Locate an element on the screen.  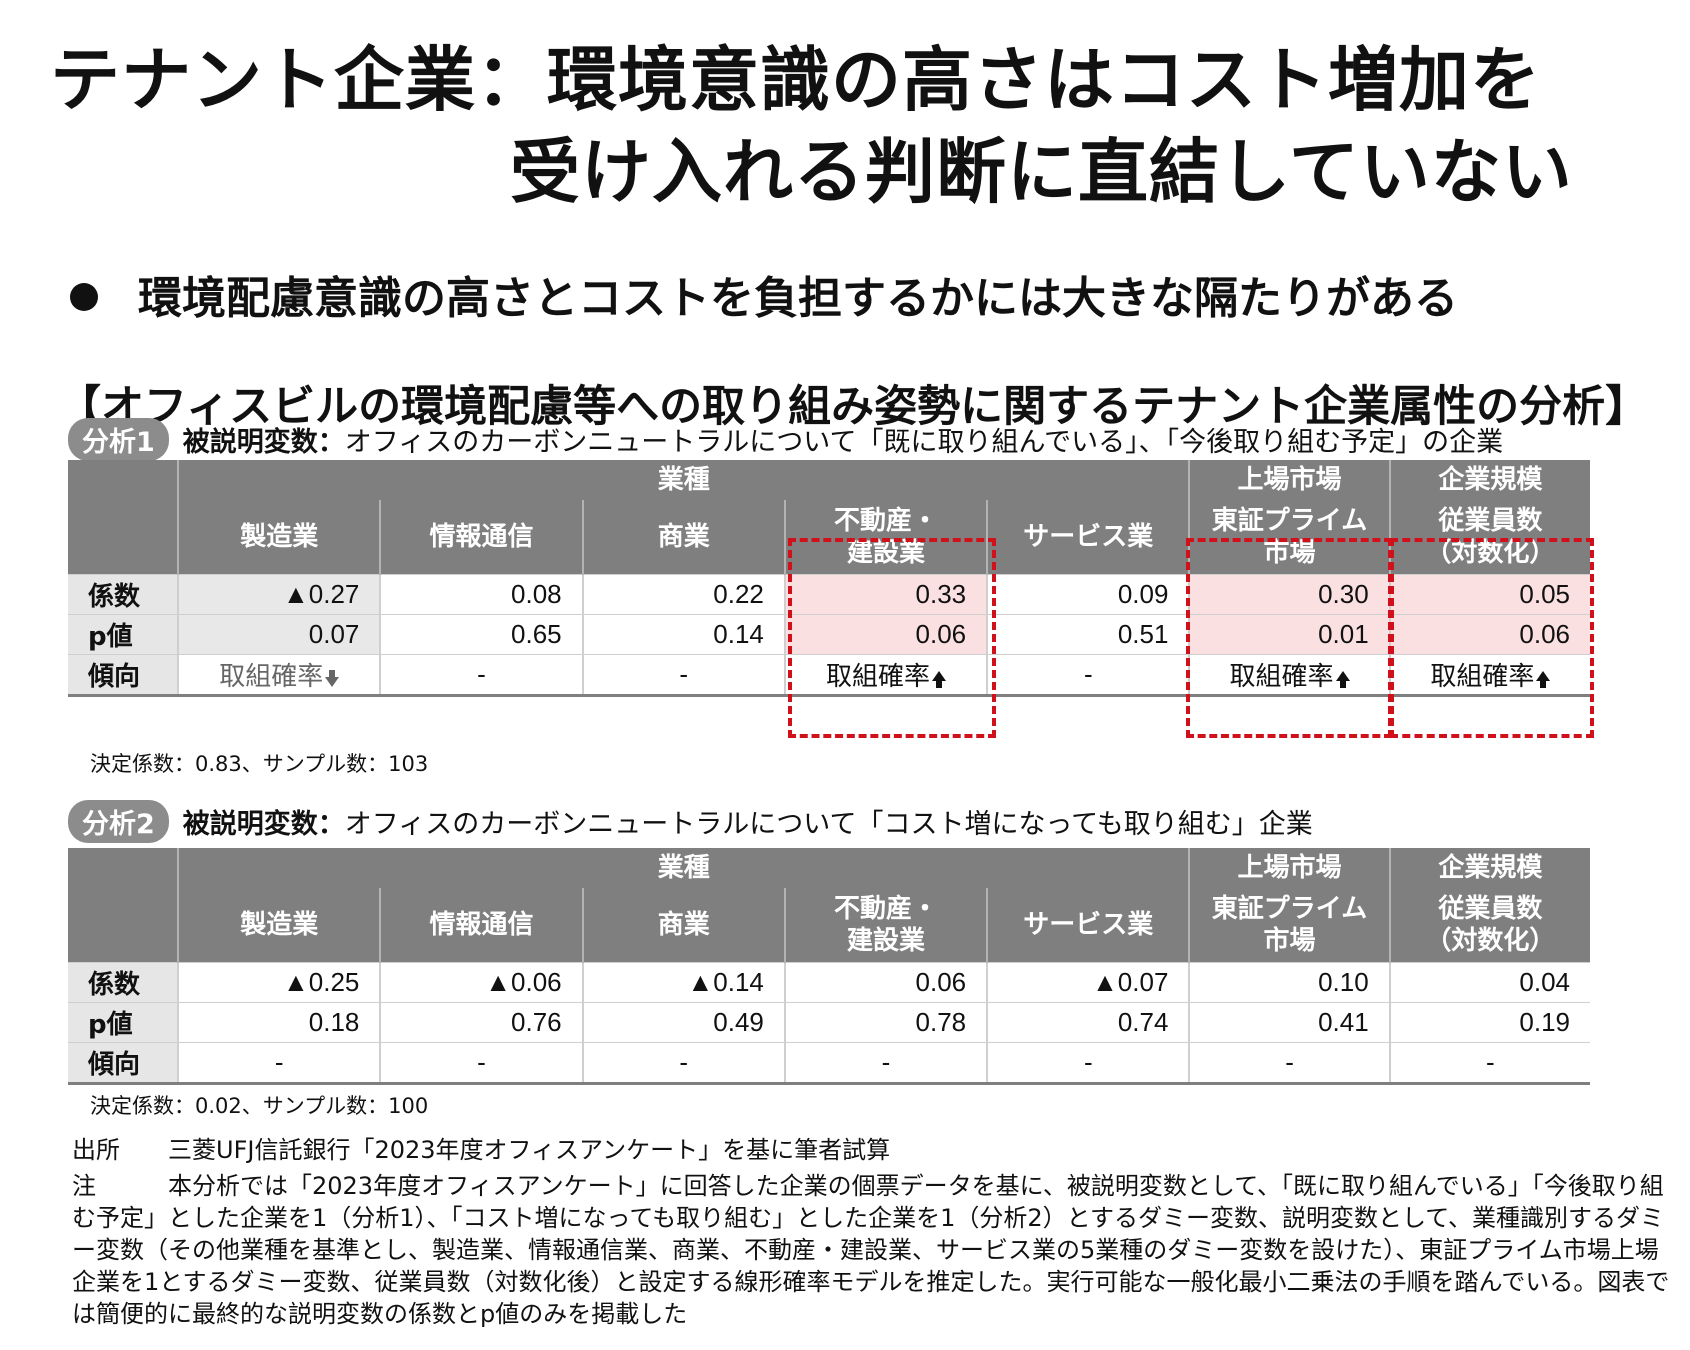
table-cell: ▲0.27 is located at coordinates (279, 594).